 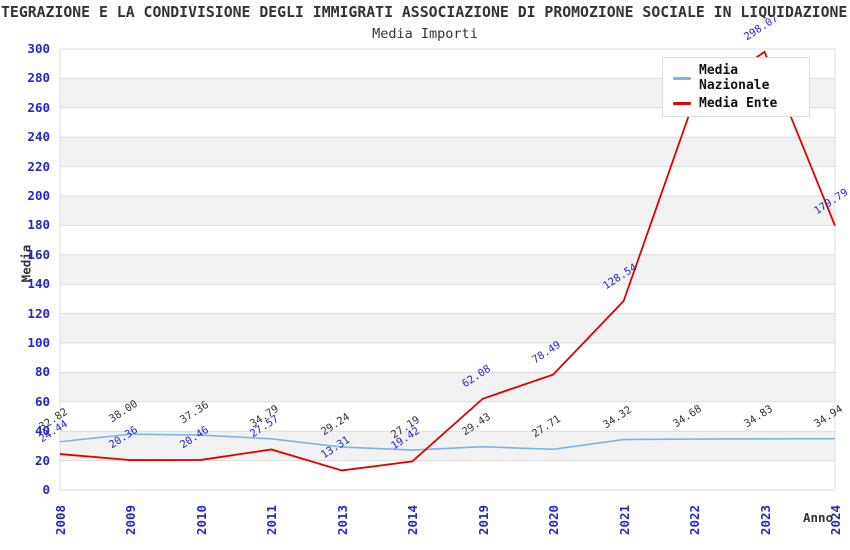 I want to click on y-axis-title: Media, so click(x=26, y=263).